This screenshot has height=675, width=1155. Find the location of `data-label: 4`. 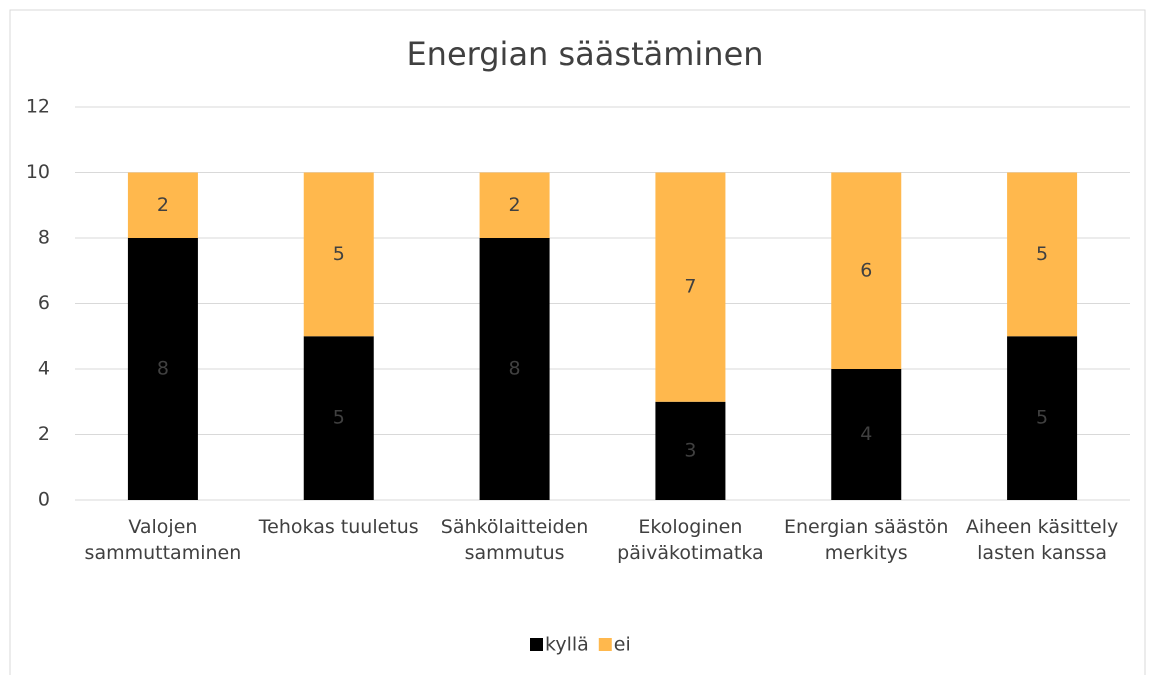

data-label: 4 is located at coordinates (866, 434).